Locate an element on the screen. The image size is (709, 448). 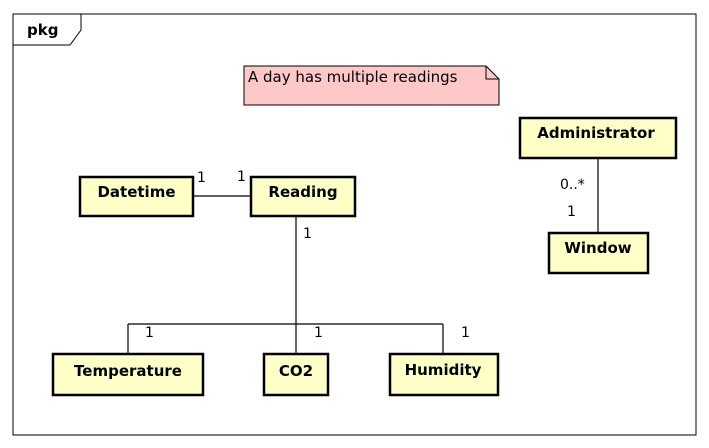
mult-co2: 1 is located at coordinates (318, 333).